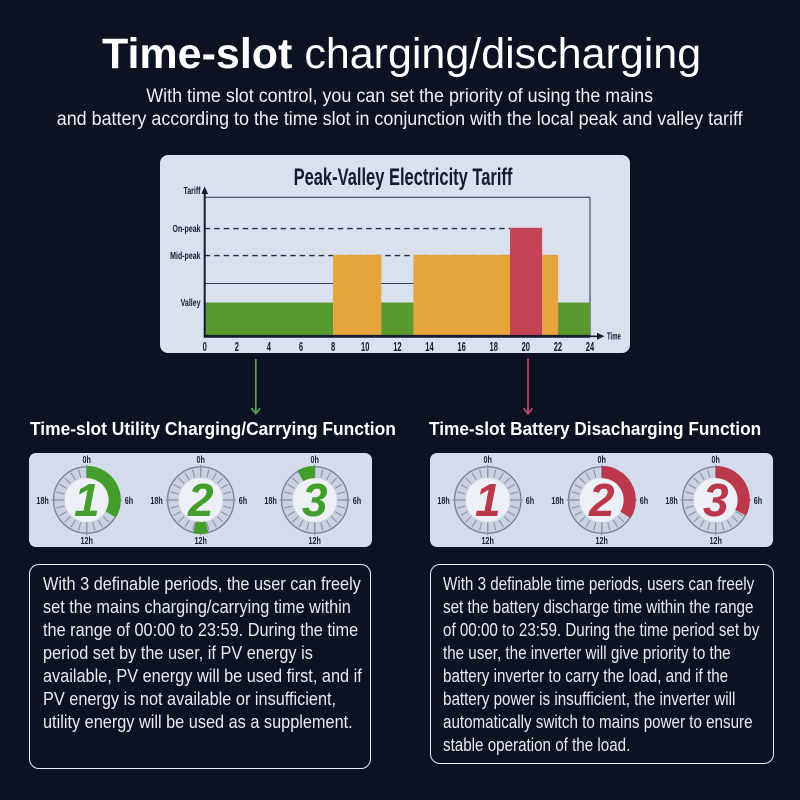 Image resolution: width=800 pixels, height=800 pixels. I want to click on svg-text: 0, so click(205, 346).